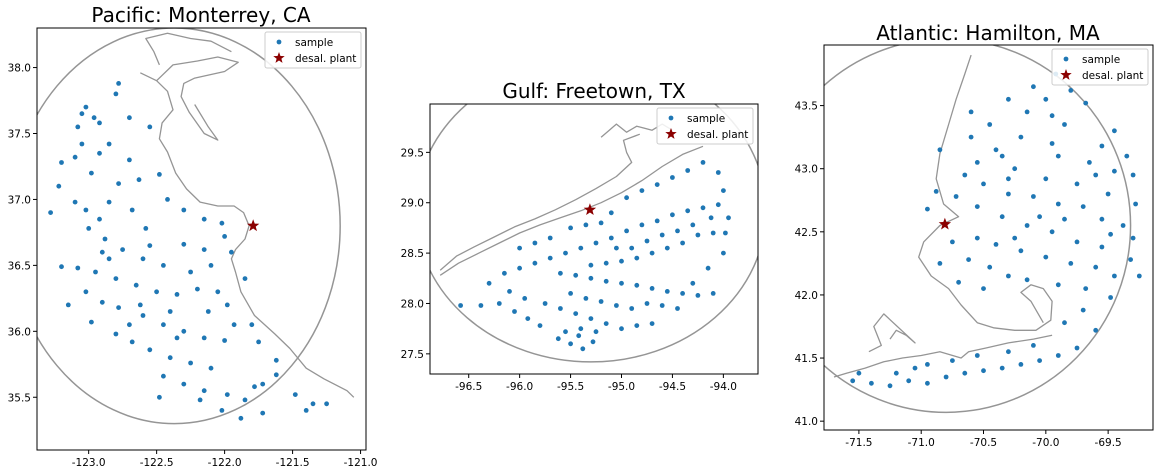 Image resolution: width=1159 pixels, height=473 pixels. What do you see at coordinates (806, 170) in the screenshot?
I see `y-tick-label: 43.0` at bounding box center [806, 170].